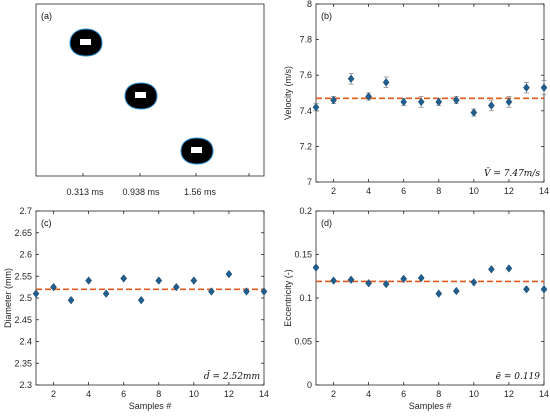 This screenshot has height=420, width=550. Describe the element at coordinates (25, 385) in the screenshot. I see `diameter-ytick-label: 2.3` at that location.